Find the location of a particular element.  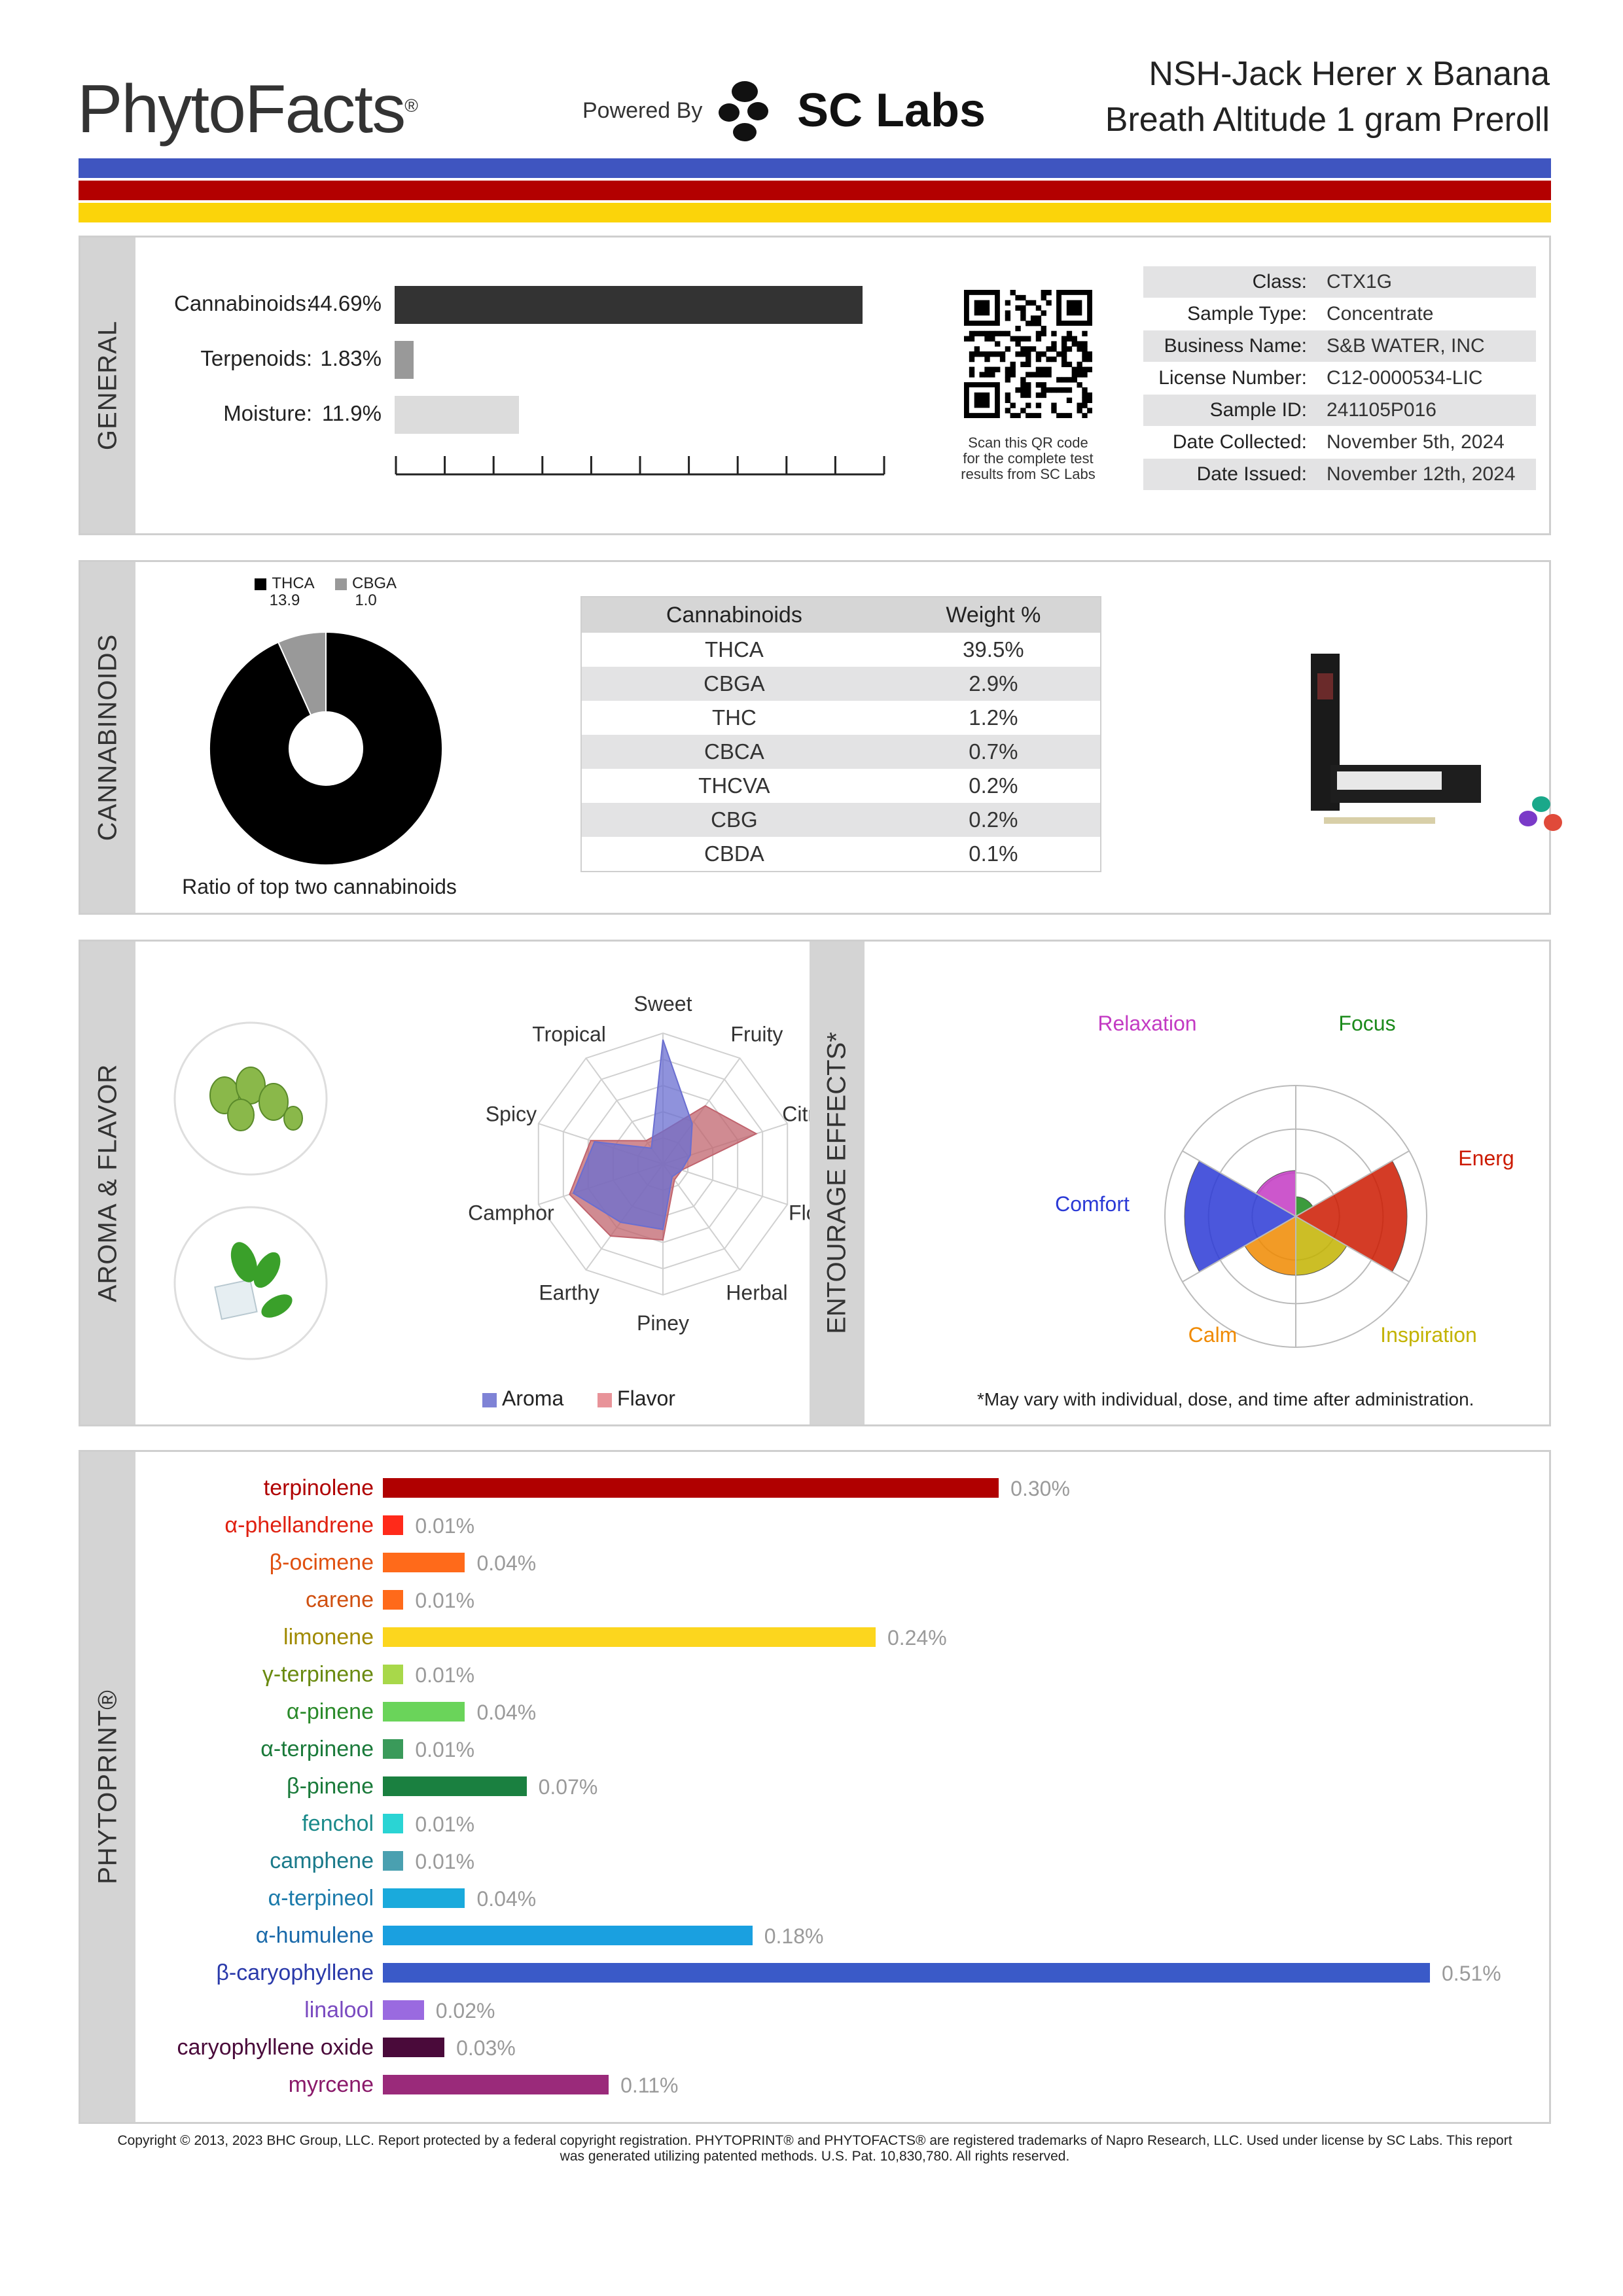

product-package-image is located at coordinates (1436, 742).